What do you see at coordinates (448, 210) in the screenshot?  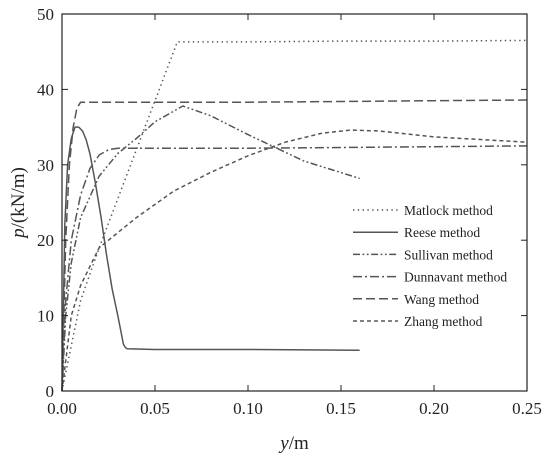 I see `legend-label: Matlock method` at bounding box center [448, 210].